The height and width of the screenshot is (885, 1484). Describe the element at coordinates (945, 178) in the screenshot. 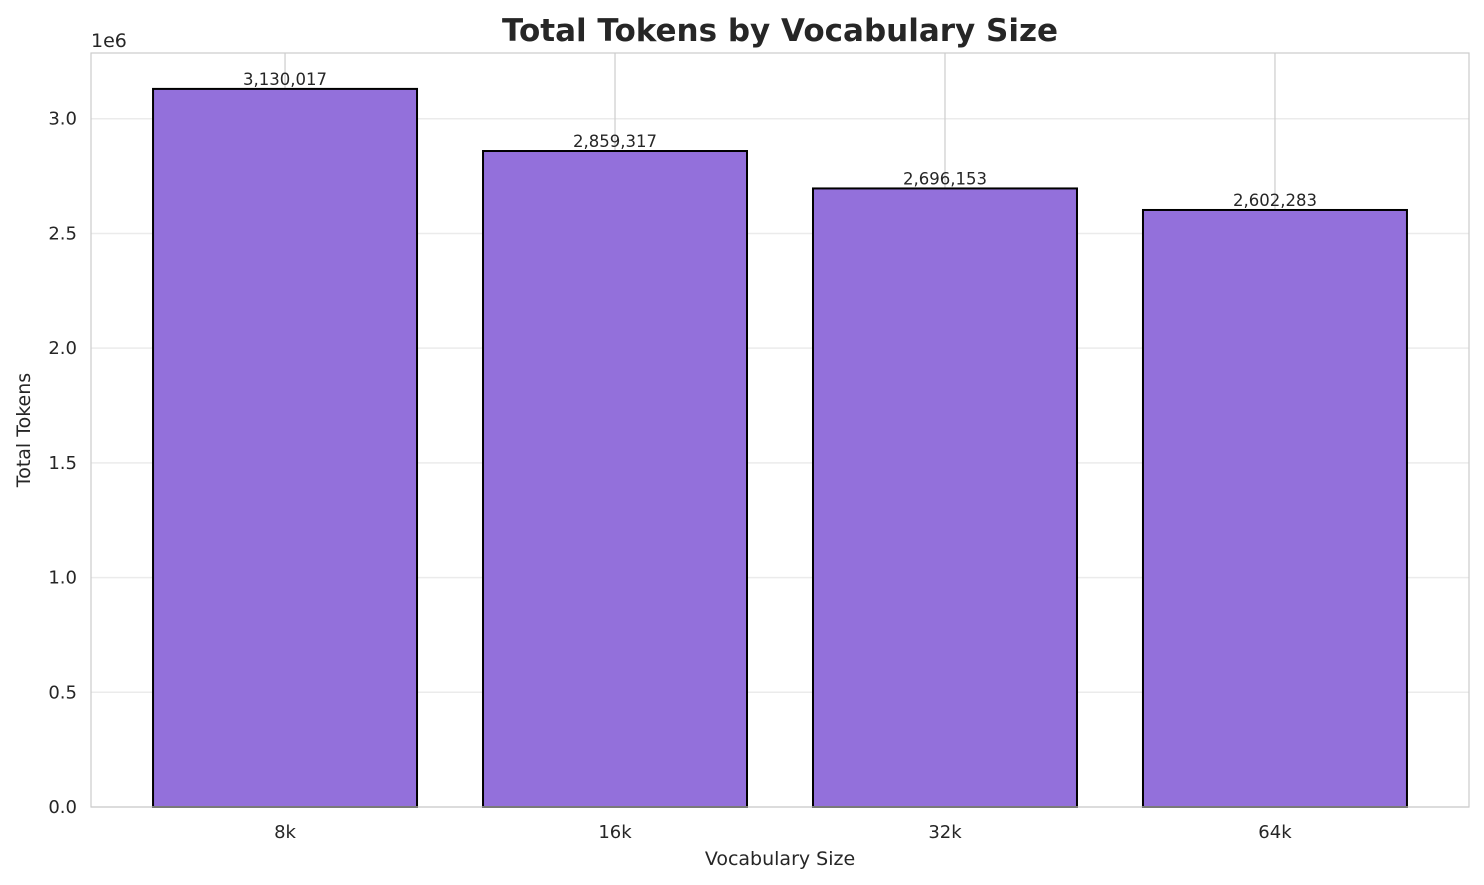

I see `data-label: 2,696,153` at that location.